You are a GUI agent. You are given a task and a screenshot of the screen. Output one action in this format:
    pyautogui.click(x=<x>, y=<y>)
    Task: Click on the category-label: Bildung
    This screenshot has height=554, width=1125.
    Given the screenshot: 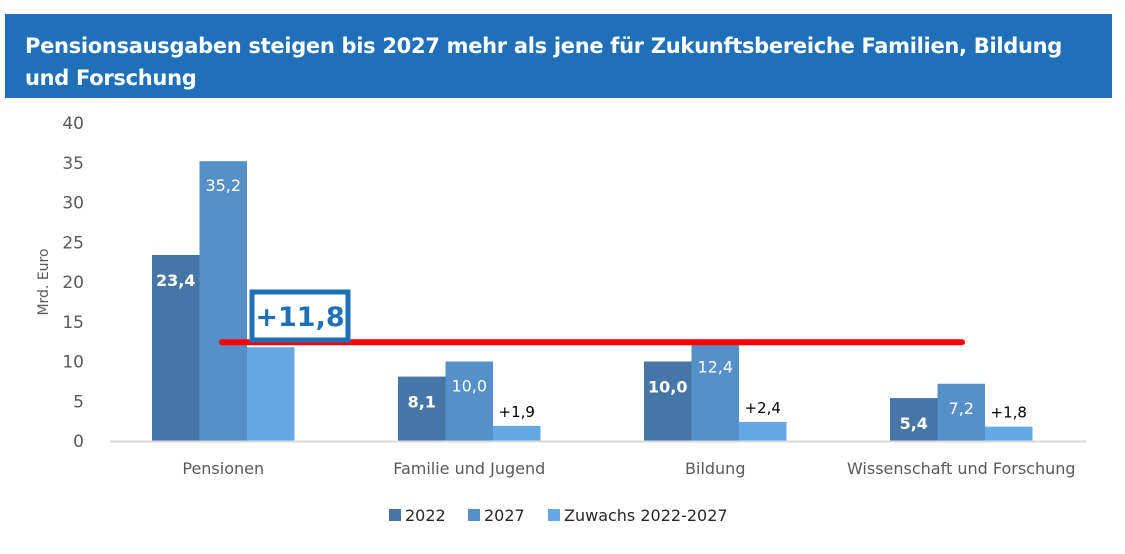 What is the action you would take?
    pyautogui.click(x=715, y=468)
    